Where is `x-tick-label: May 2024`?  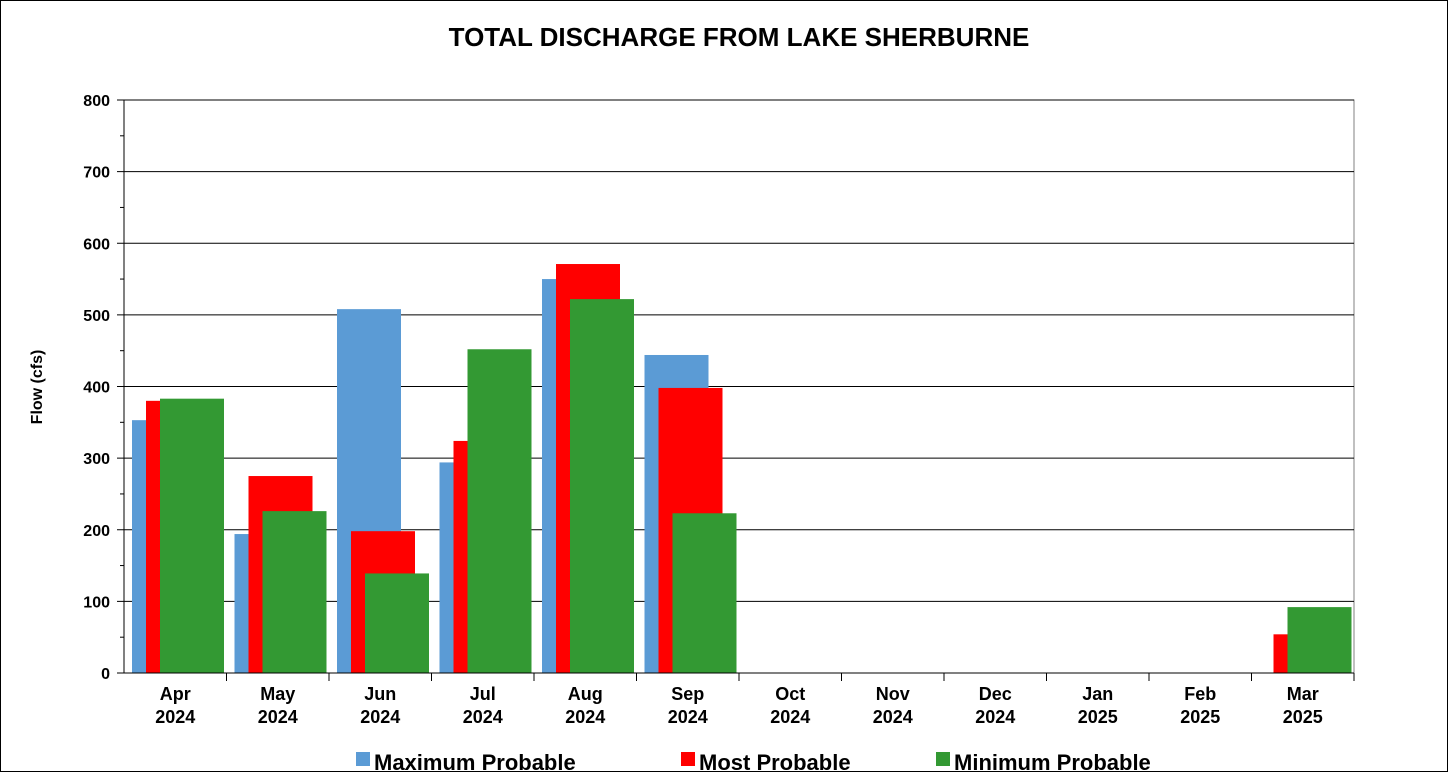 x-tick-label: May 2024 is located at coordinates (278, 705).